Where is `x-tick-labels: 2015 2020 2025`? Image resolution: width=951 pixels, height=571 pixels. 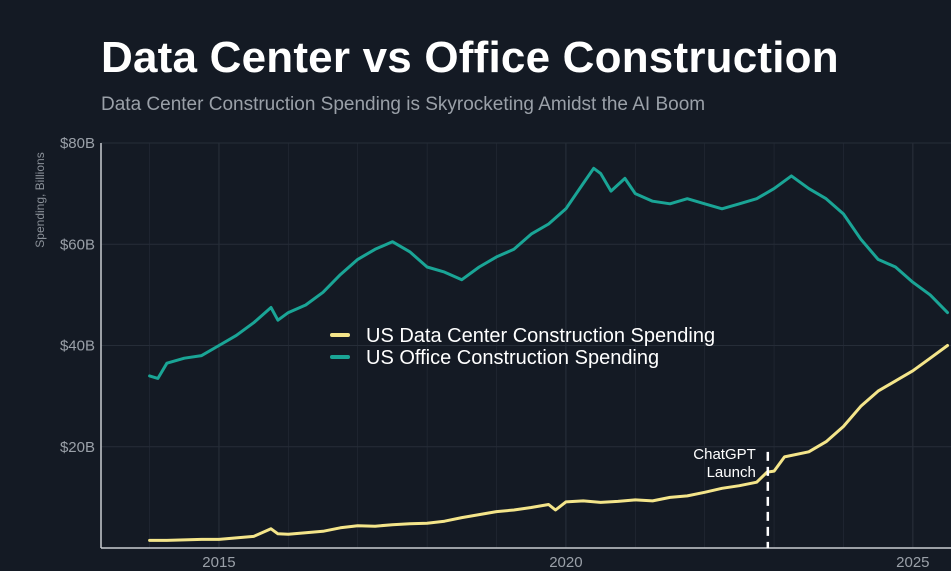 x-tick-labels: 2015 2020 2025 is located at coordinates (565, 562).